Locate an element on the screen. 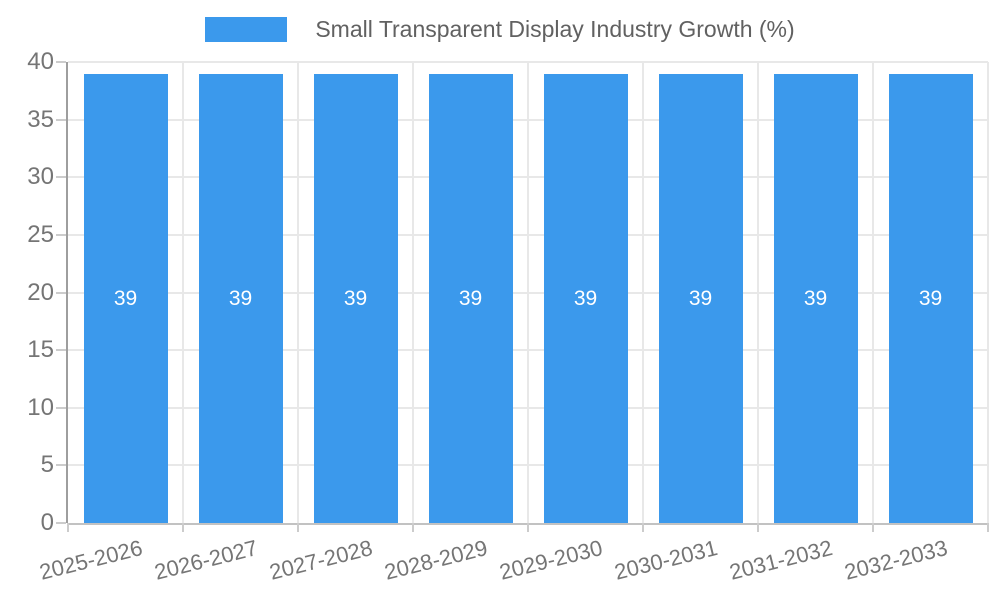  x-axis-label: 2032-2033 is located at coordinates (896, 560).